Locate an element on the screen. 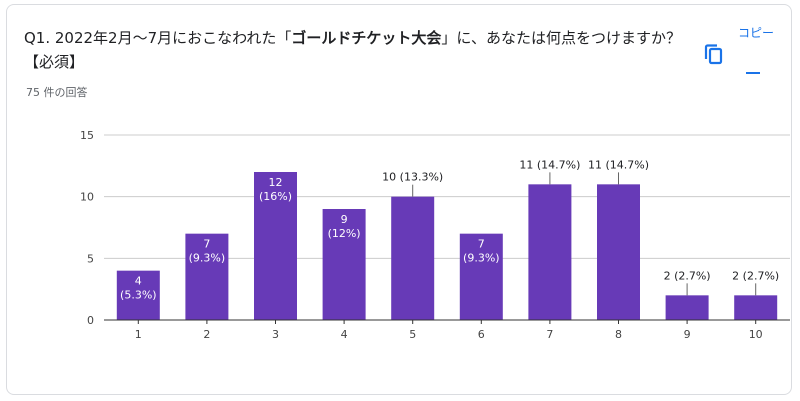 This screenshot has height=401, width=800. copy-label: コピー is located at coordinates (756, 33).